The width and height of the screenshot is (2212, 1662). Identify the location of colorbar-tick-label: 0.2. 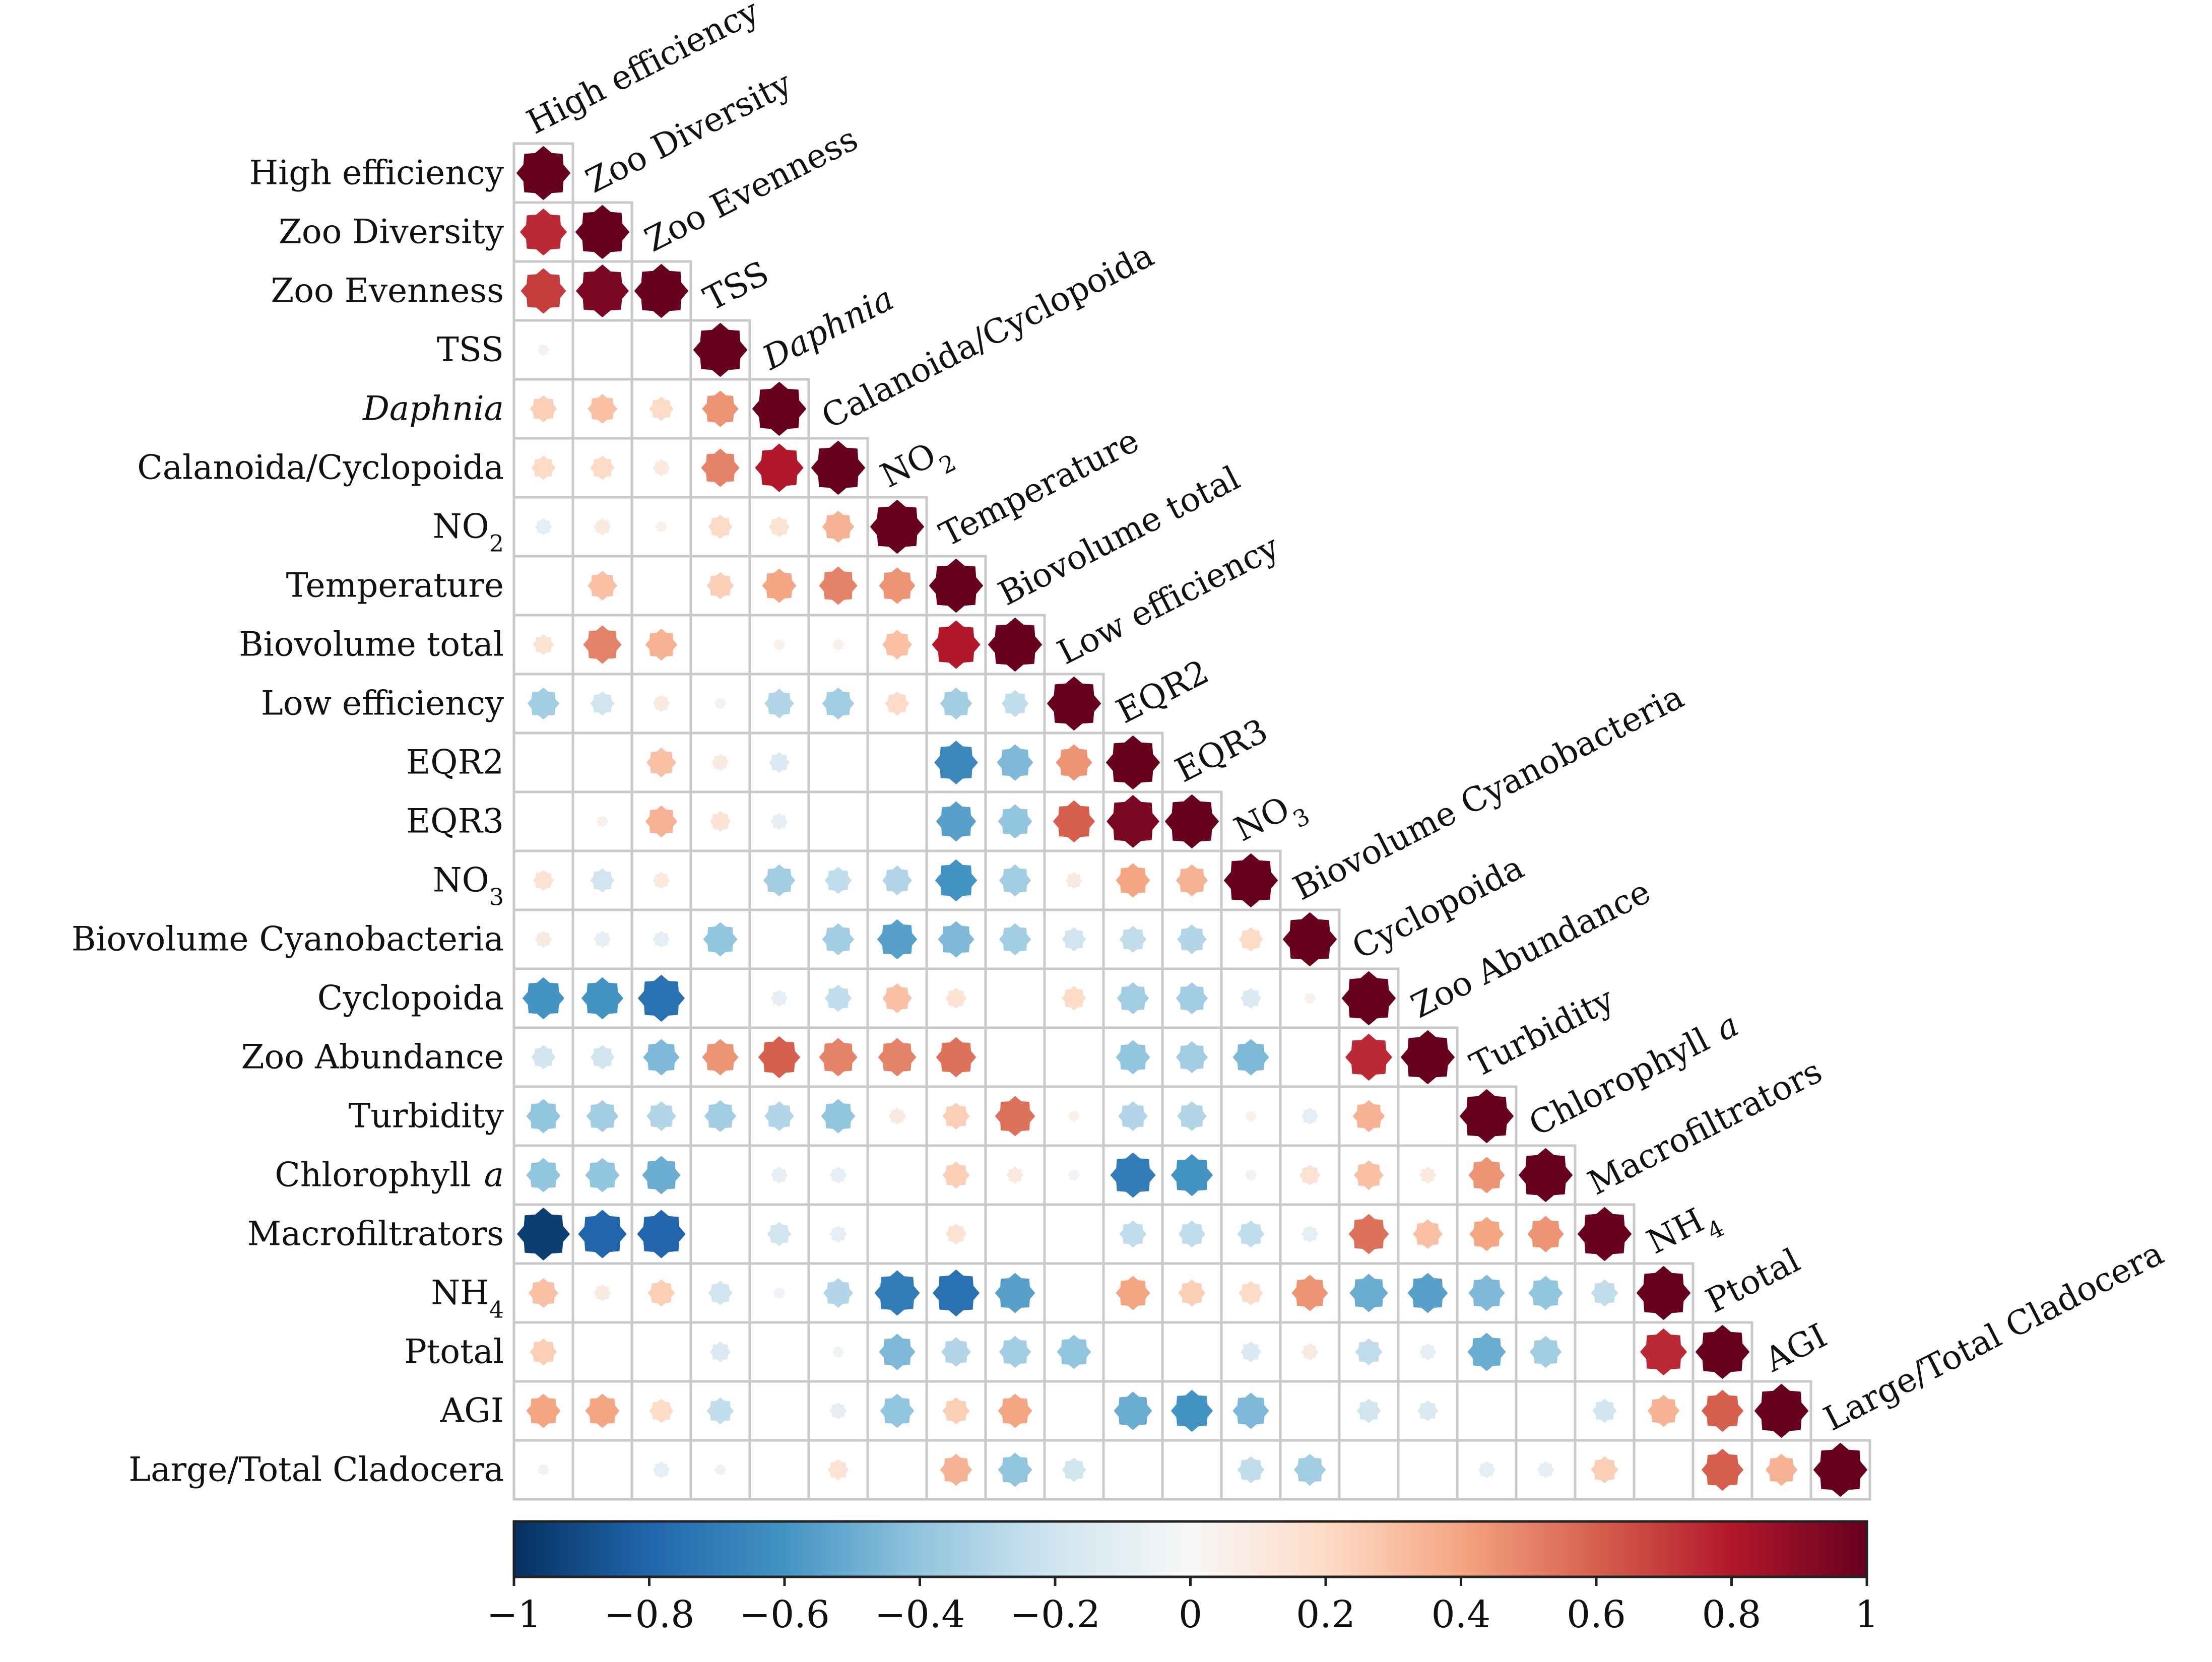
(1325, 1615).